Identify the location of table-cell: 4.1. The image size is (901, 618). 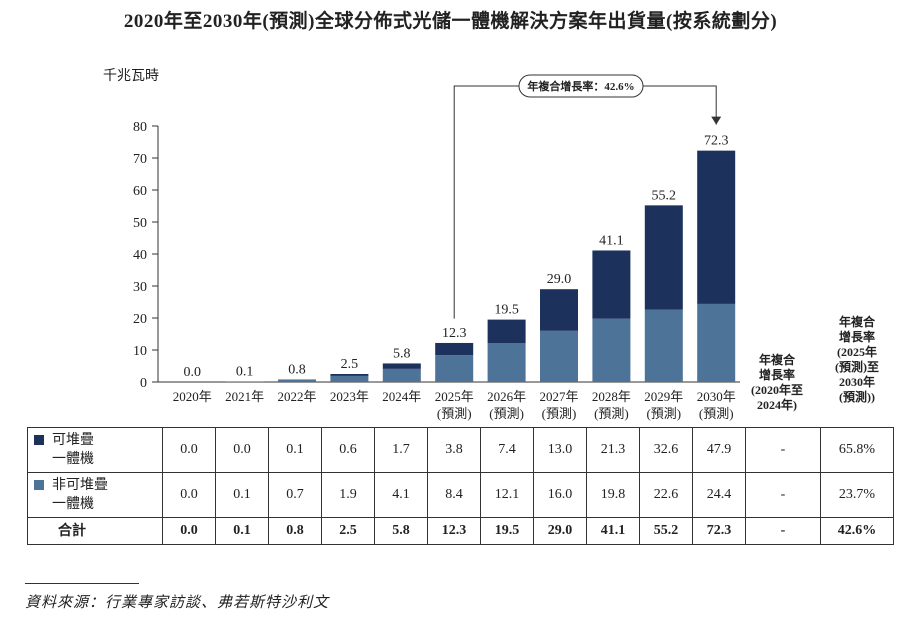
(401, 495).